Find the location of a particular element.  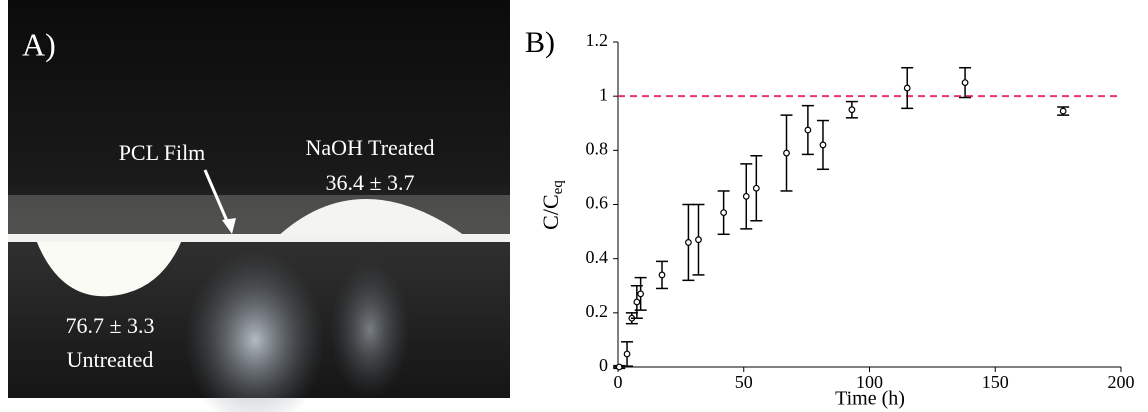

arrow-head is located at coordinates (229, 226).